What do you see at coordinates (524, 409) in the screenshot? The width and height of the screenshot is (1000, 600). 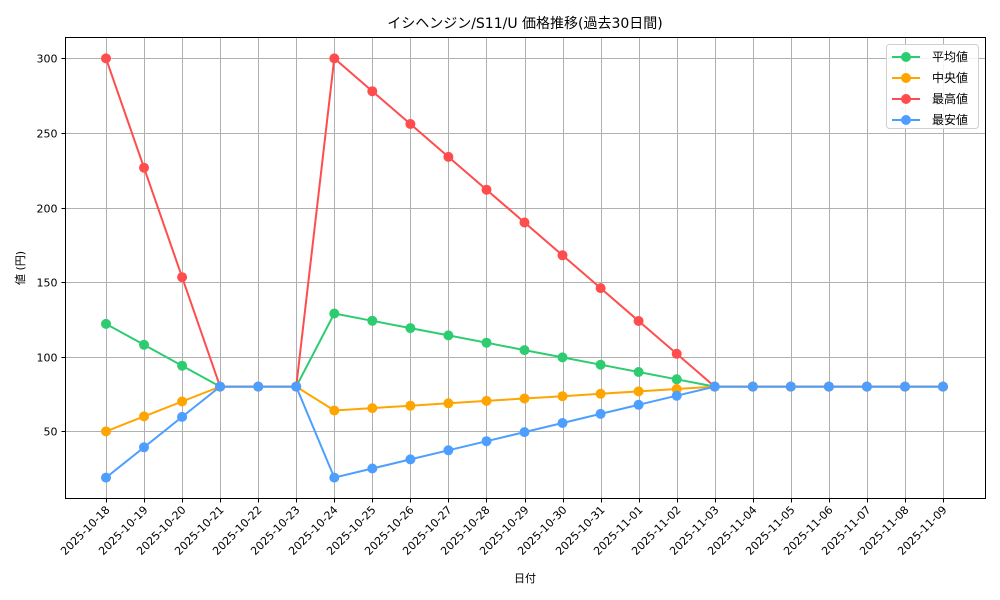 I see `series-line` at bounding box center [524, 409].